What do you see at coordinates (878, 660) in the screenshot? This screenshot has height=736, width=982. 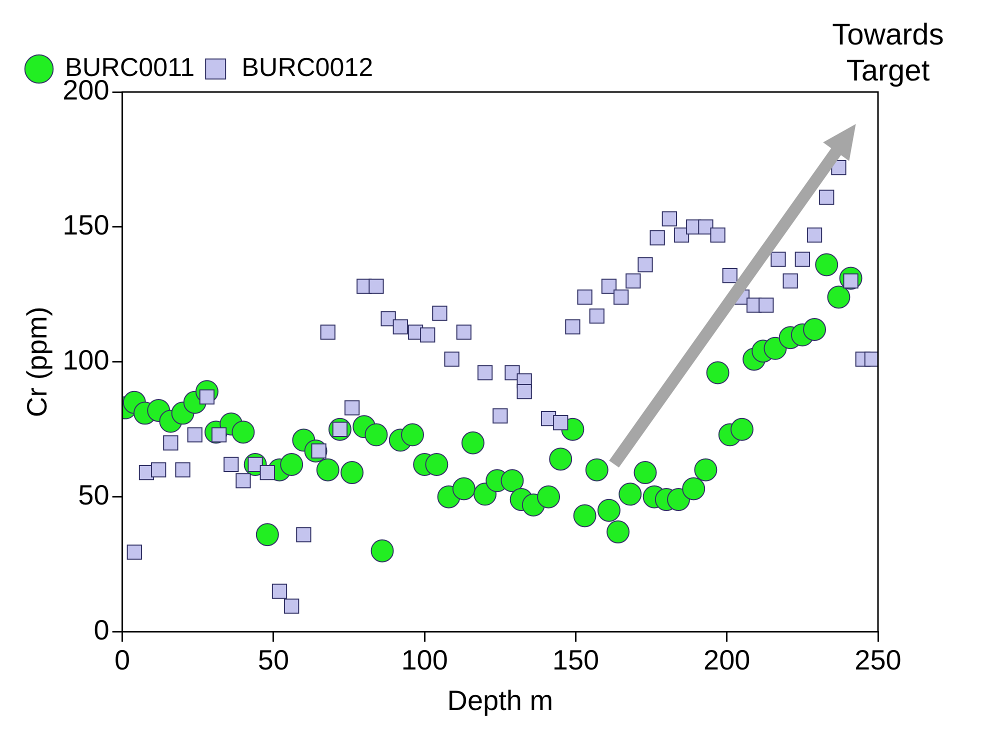 I see `x-tick-label: 250` at bounding box center [878, 660].